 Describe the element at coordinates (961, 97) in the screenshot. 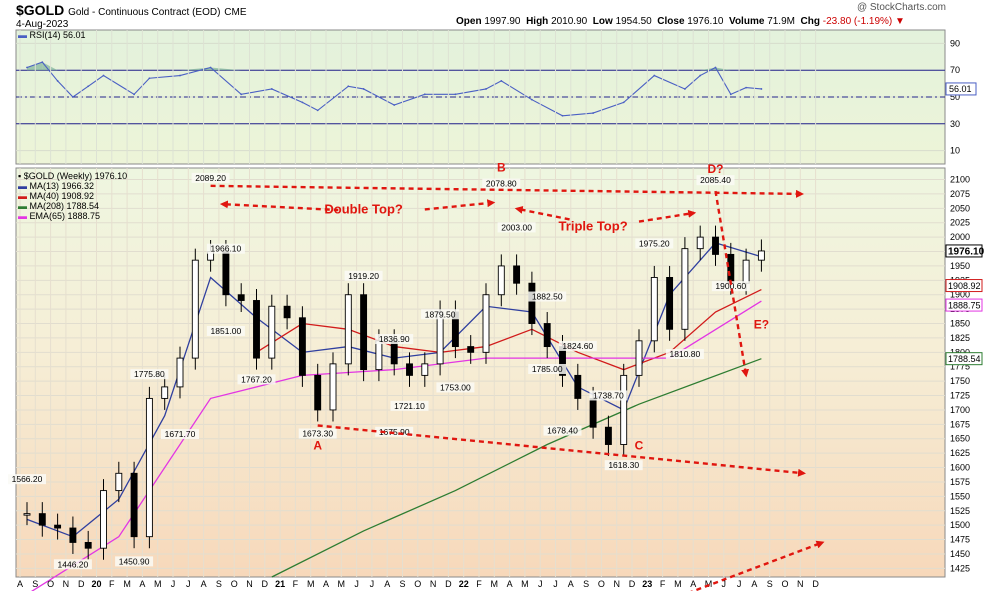

I see `rsi-y-axis: 90 70 50 30 10 56.01` at that location.